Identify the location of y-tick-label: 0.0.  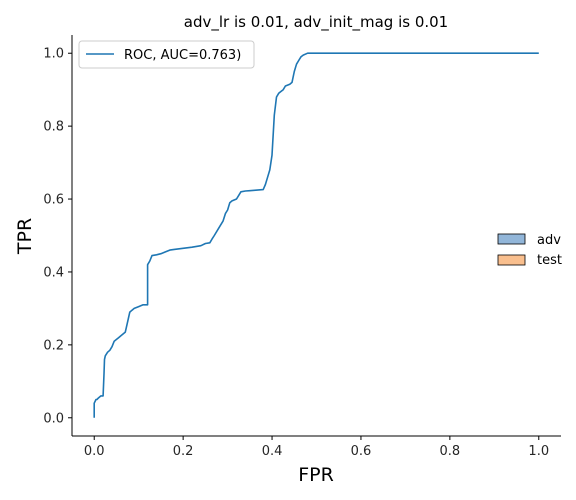
(53, 418).